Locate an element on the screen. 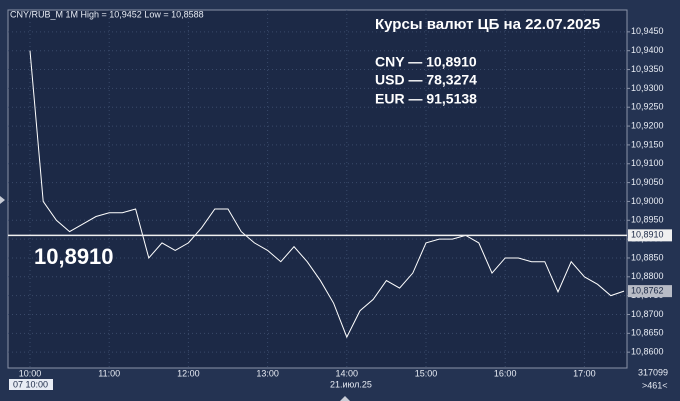 The width and height of the screenshot is (680, 401). rate: USD — 78,3274 is located at coordinates (426, 80).